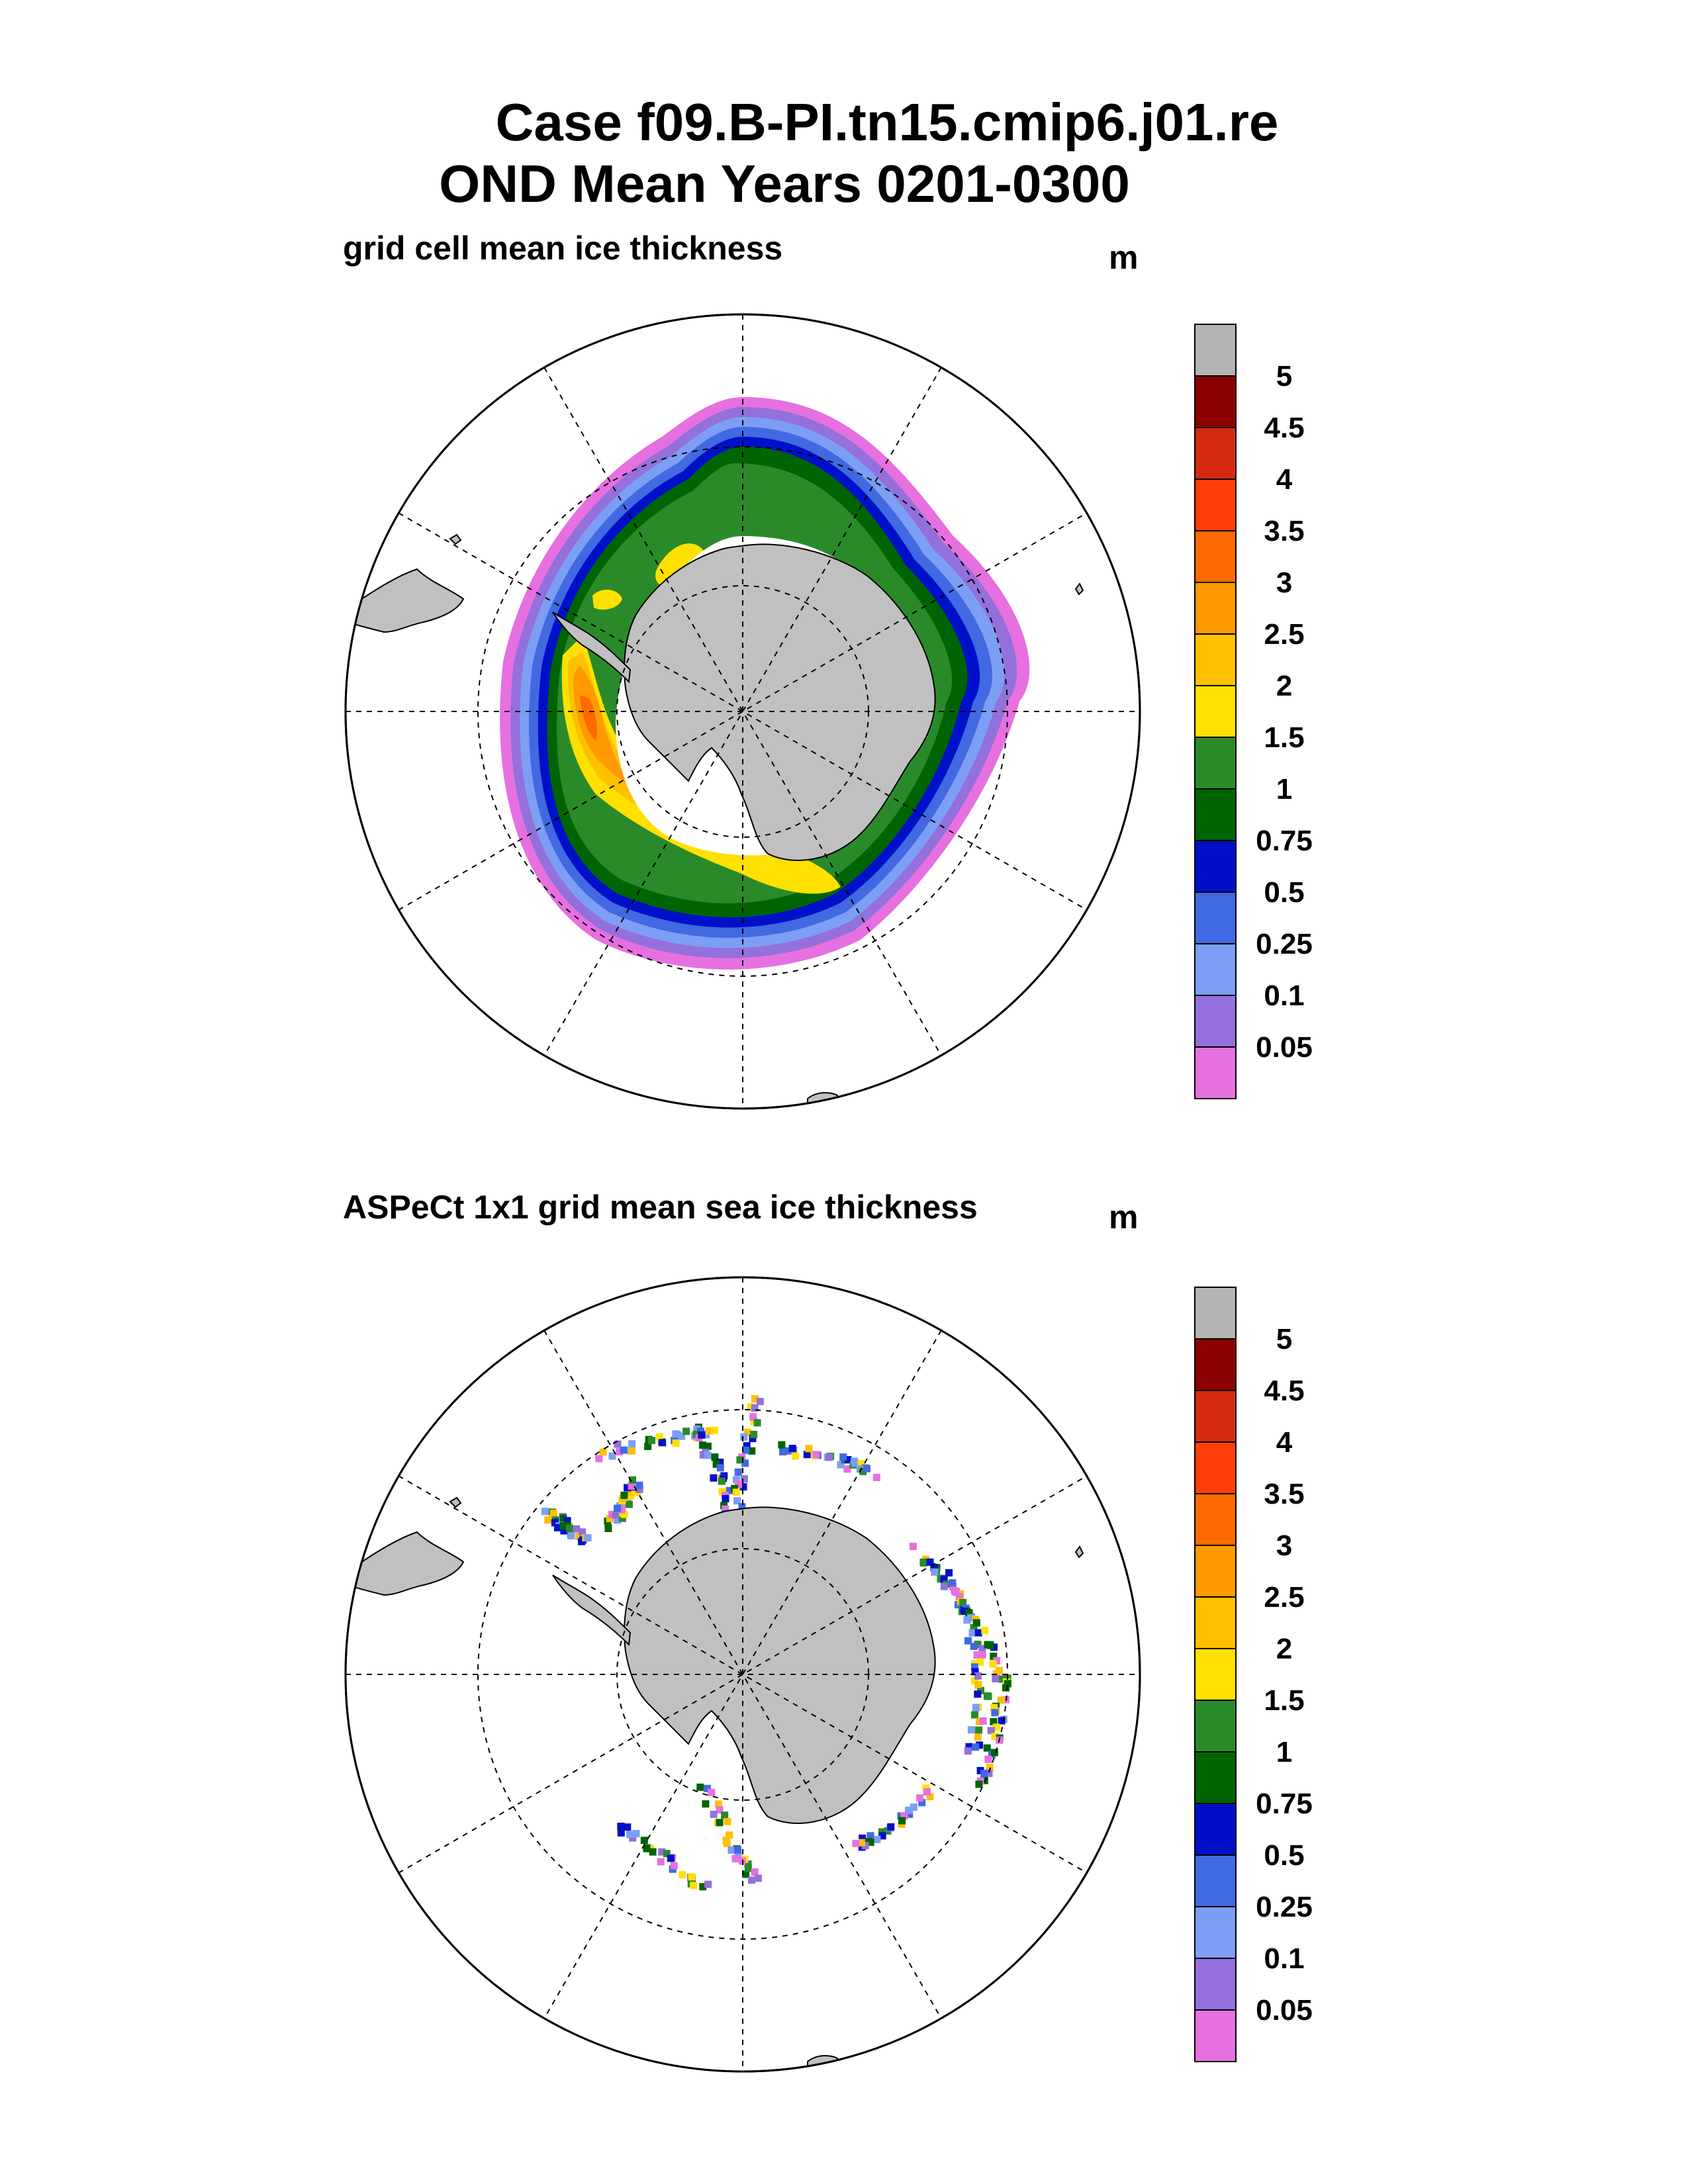 The image size is (1688, 2184). What do you see at coordinates (1284, 1391) in the screenshot?
I see `colorbar-label: 4.5` at bounding box center [1284, 1391].